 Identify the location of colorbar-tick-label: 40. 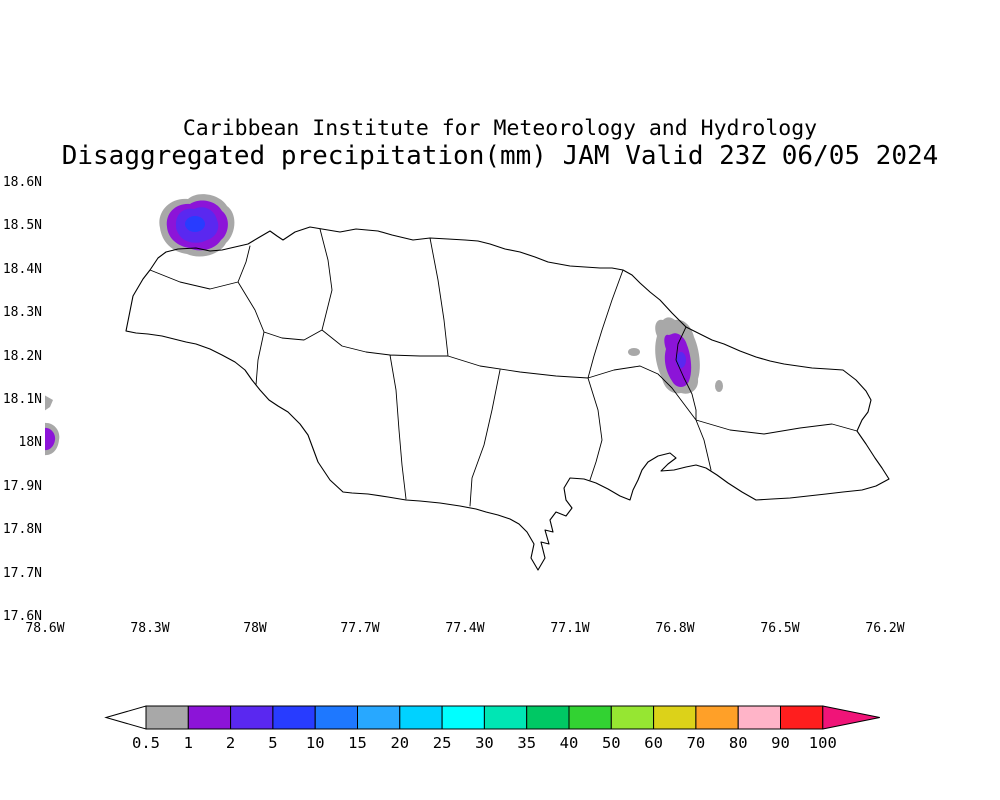
(569, 743).